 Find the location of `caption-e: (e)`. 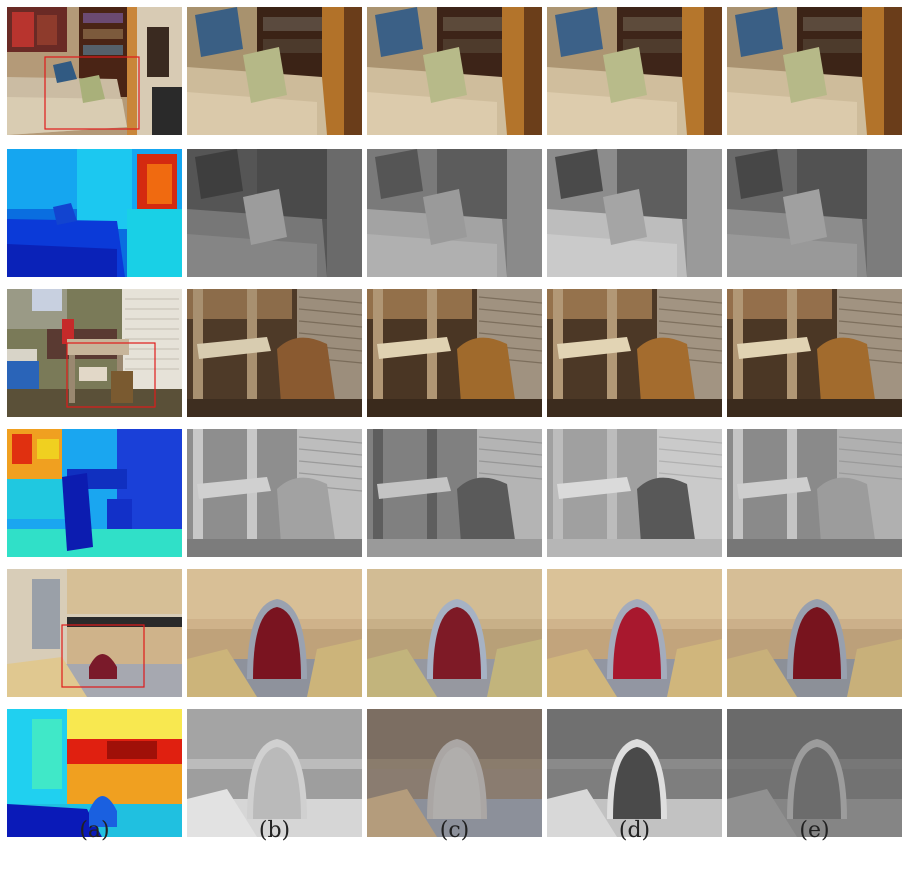

caption-e: (e) is located at coordinates (814, 830).